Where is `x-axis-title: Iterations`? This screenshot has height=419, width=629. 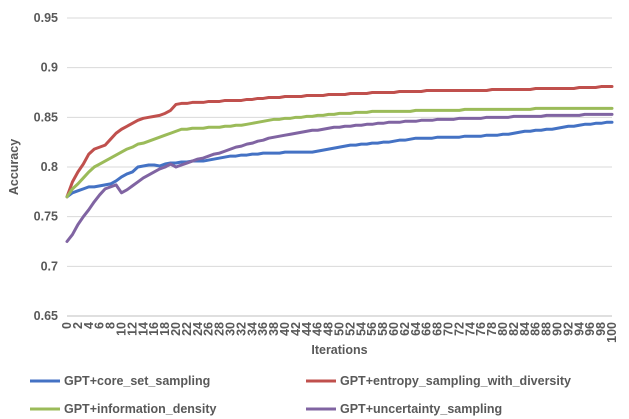 x-axis-title: Iterations is located at coordinates (339, 350).